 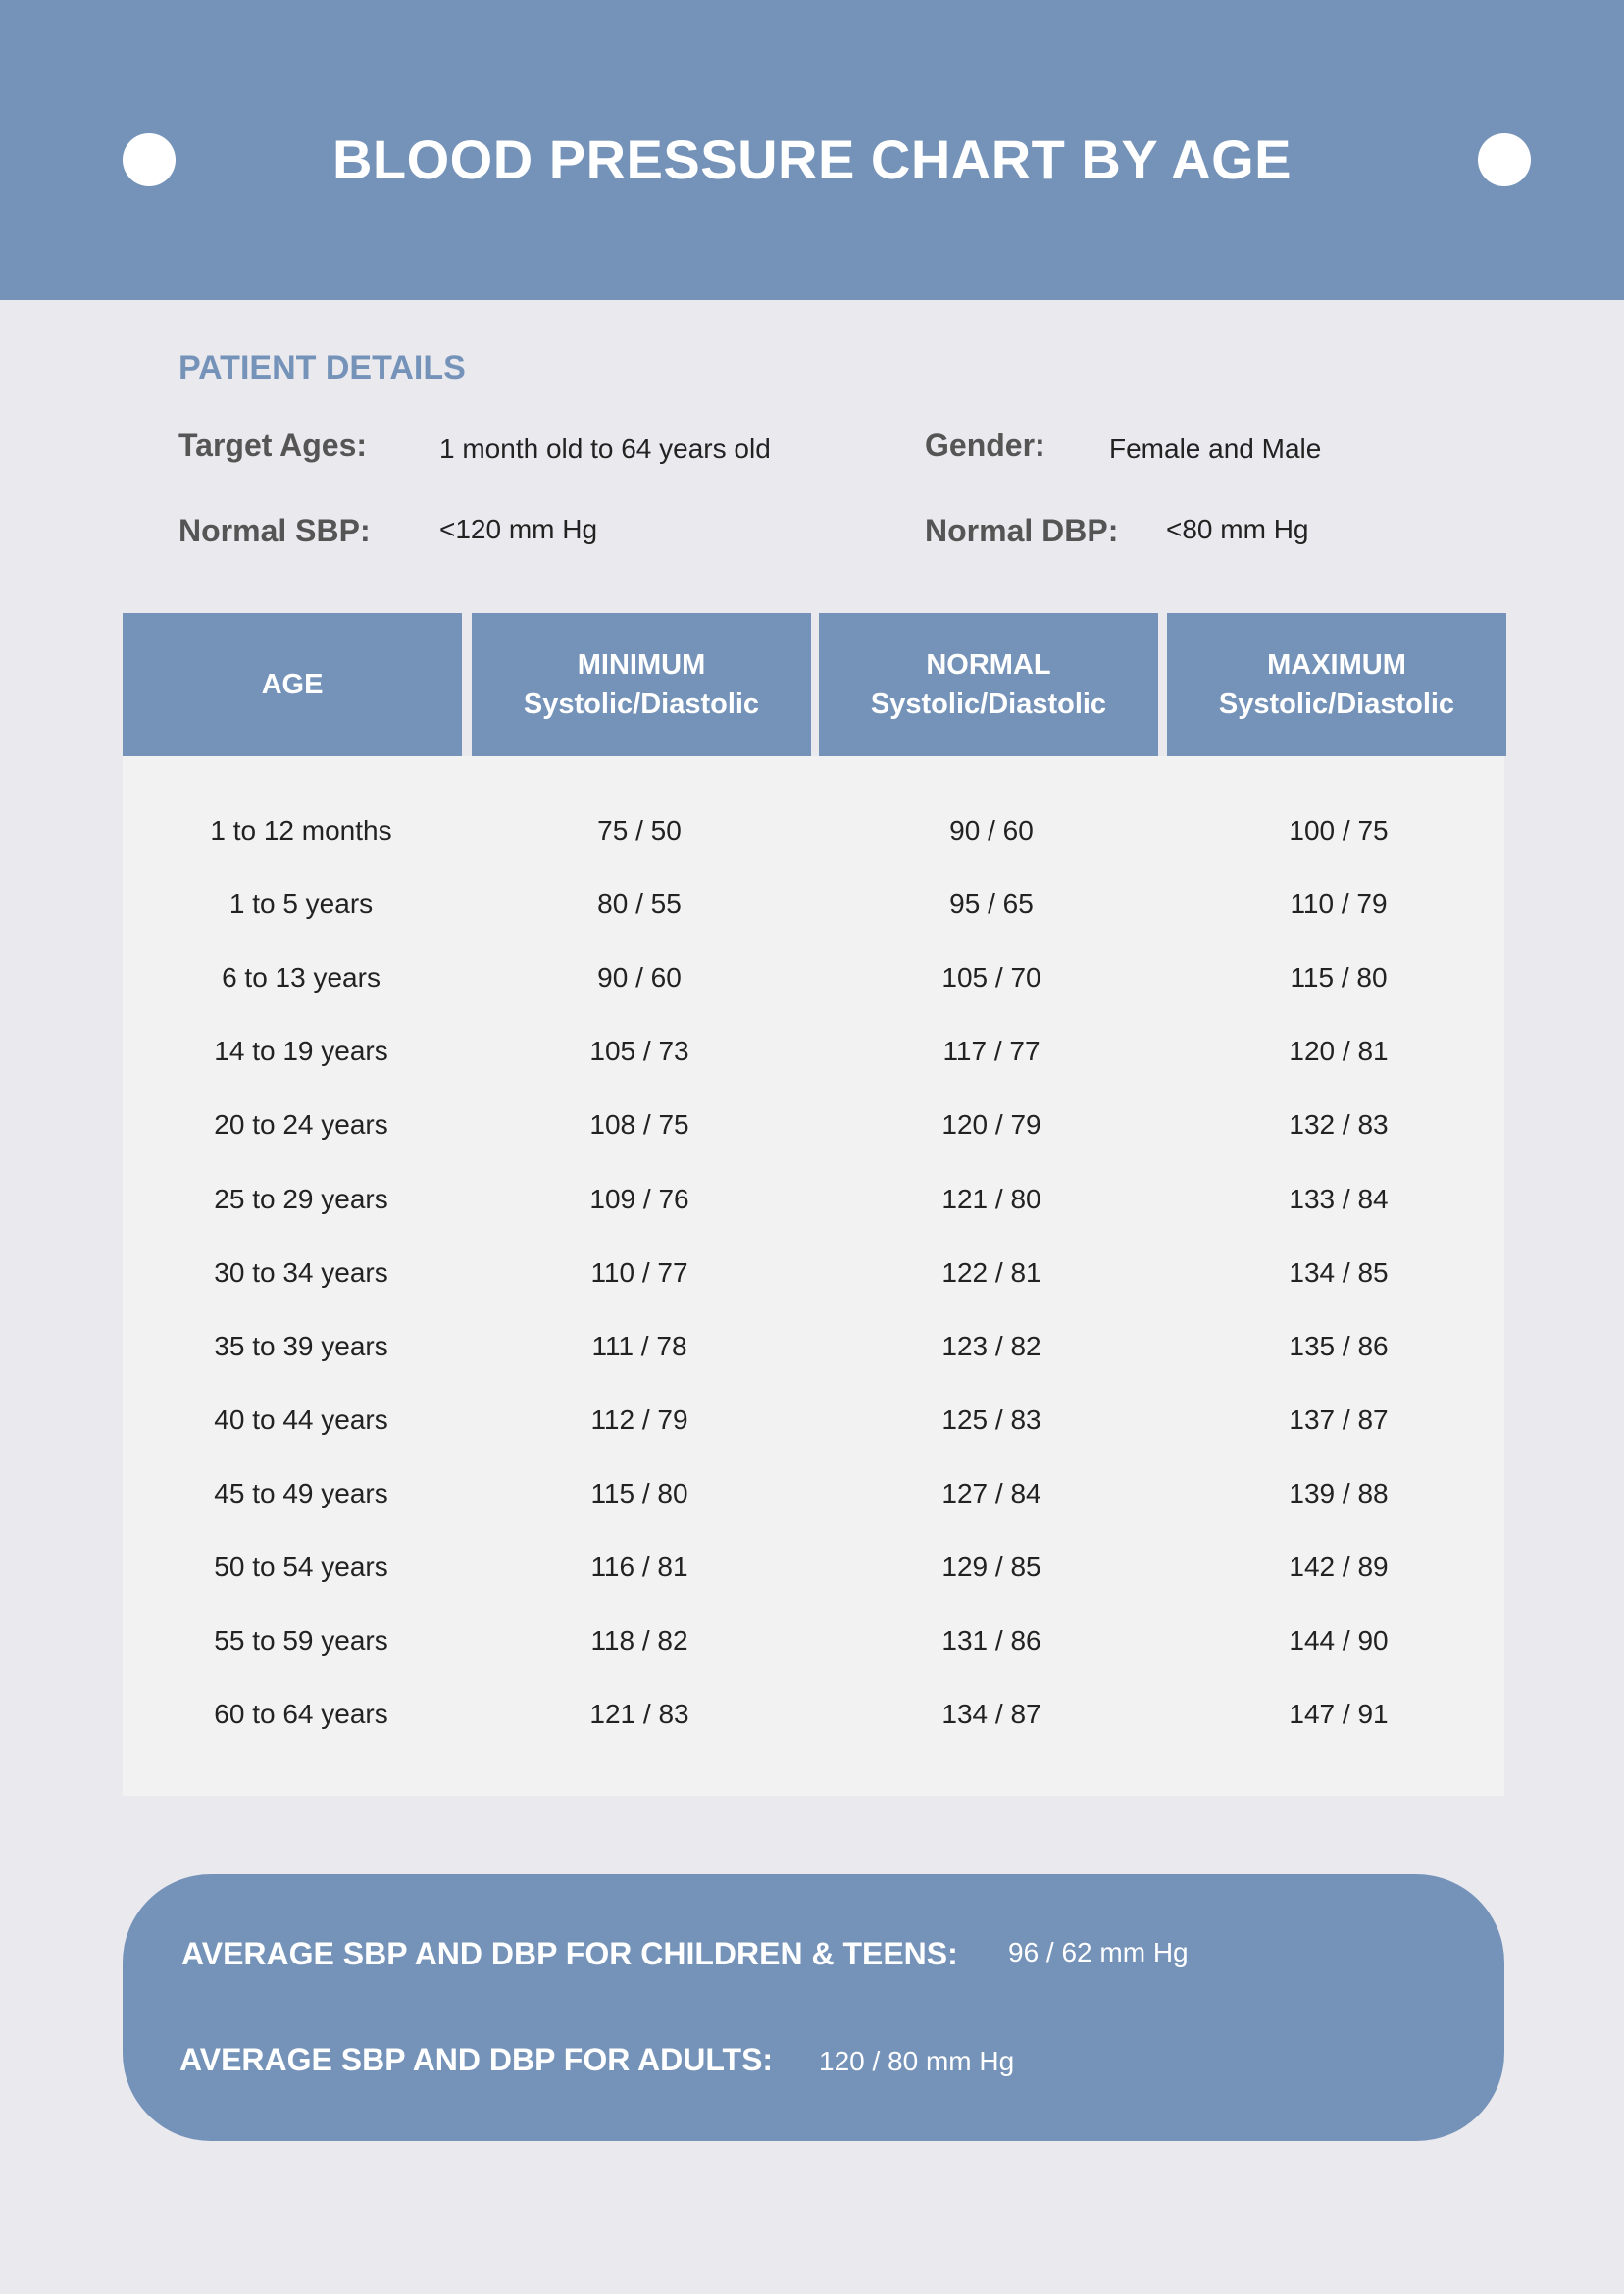 I want to click on bp-cell: 147 / 91, so click(x=1339, y=1714).